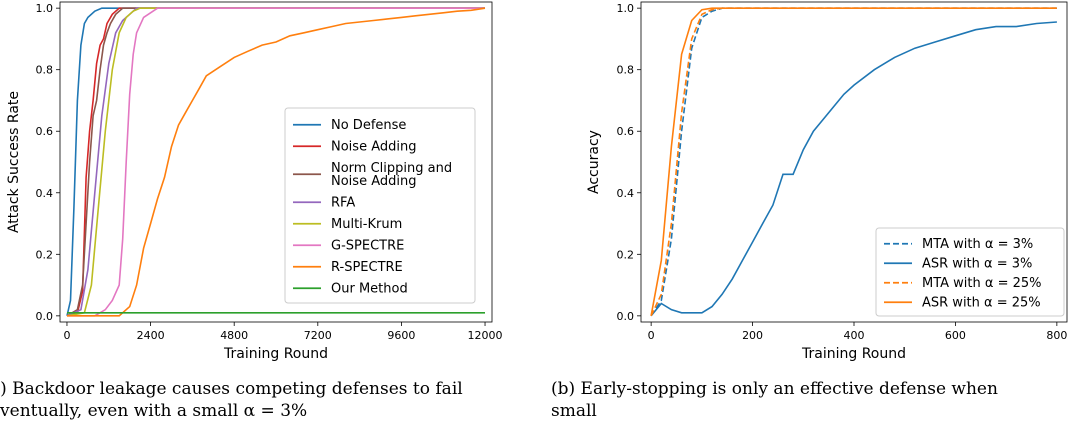 This screenshot has width=1069, height=434. What do you see at coordinates (977, 263) in the screenshot?
I see `legend-label: ASR with α = 3%` at bounding box center [977, 263].